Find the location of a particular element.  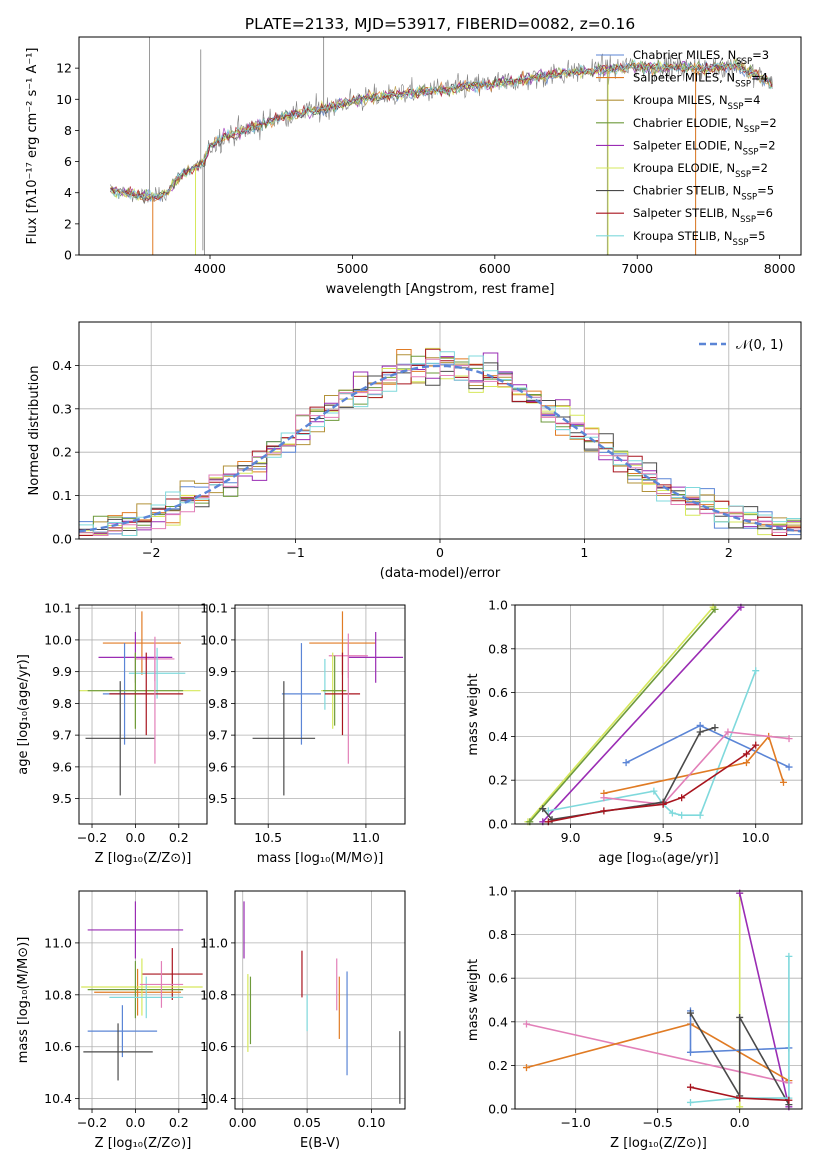

y-tick-label: 1.0 is located at coordinates (498, 891).